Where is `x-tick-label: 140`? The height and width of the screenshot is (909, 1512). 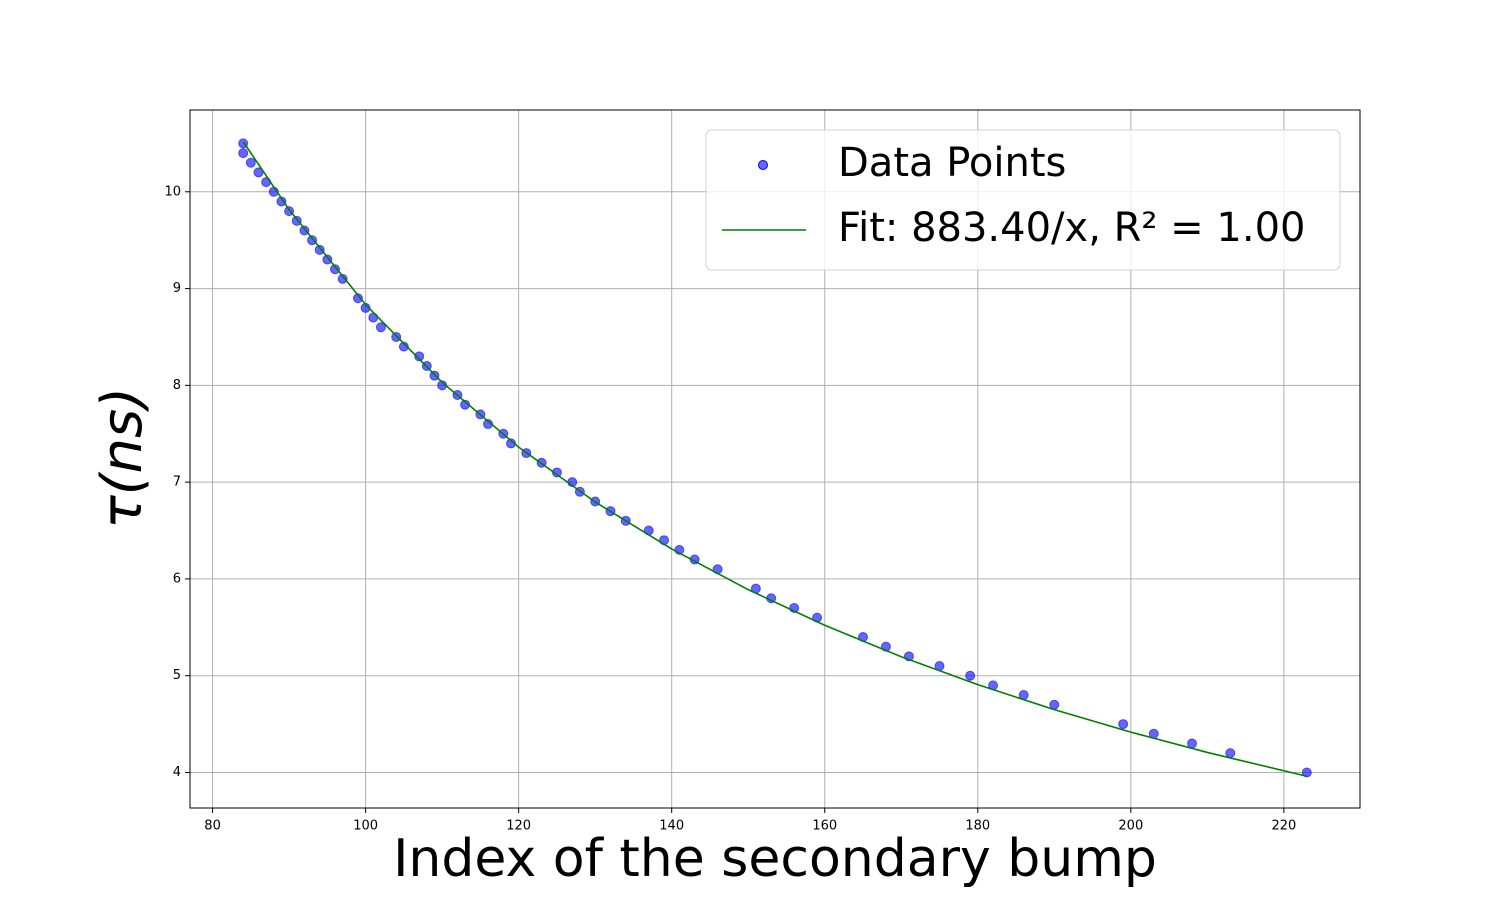 x-tick-label: 140 is located at coordinates (671, 826).